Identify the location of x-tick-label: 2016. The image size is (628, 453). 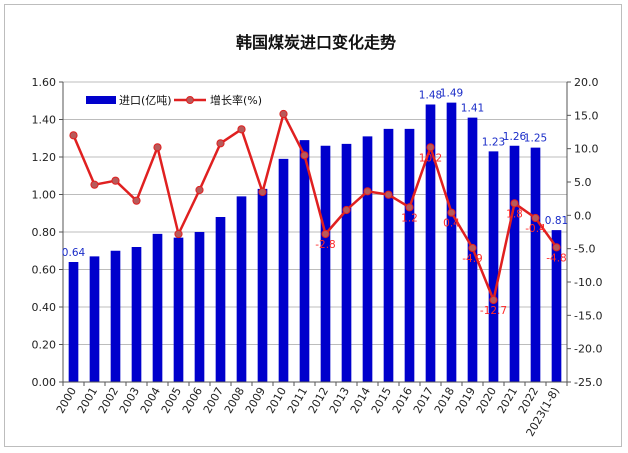
(402, 400).